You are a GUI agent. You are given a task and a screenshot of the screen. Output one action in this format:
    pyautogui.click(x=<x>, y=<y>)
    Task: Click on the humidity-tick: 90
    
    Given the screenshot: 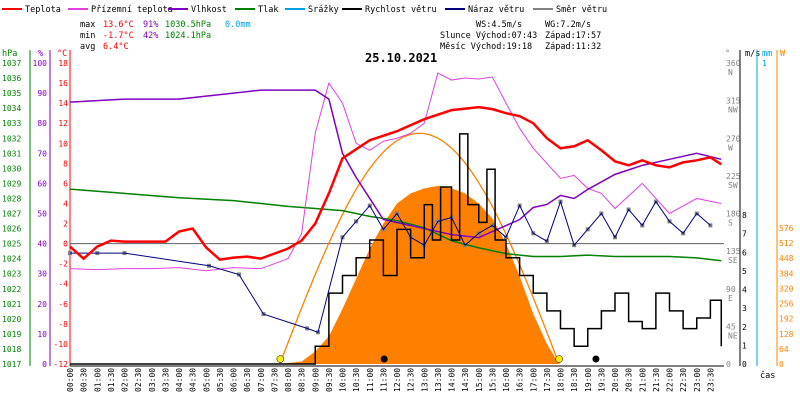 What is the action you would take?
    pyautogui.click(x=42, y=93)
    